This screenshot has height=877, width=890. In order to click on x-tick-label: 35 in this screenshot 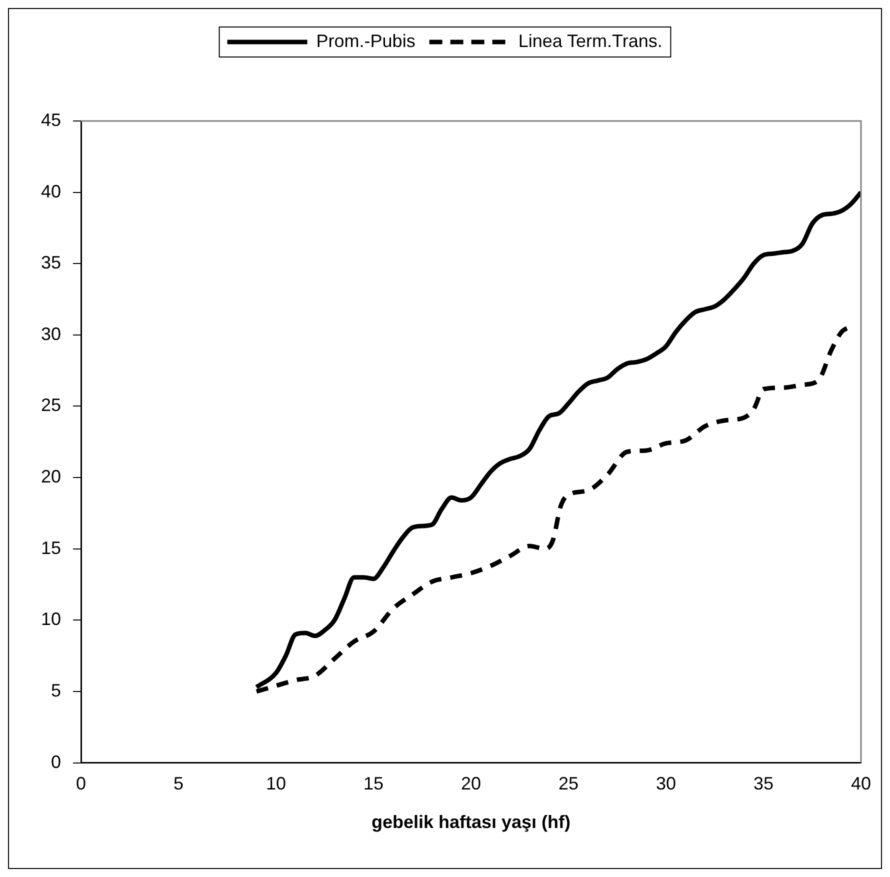, I will do `click(763, 784)`.